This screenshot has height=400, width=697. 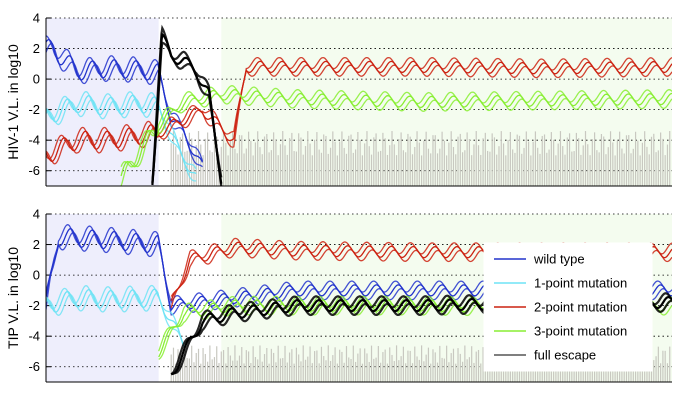 I want to click on legend-label: wild type, so click(x=559, y=259).